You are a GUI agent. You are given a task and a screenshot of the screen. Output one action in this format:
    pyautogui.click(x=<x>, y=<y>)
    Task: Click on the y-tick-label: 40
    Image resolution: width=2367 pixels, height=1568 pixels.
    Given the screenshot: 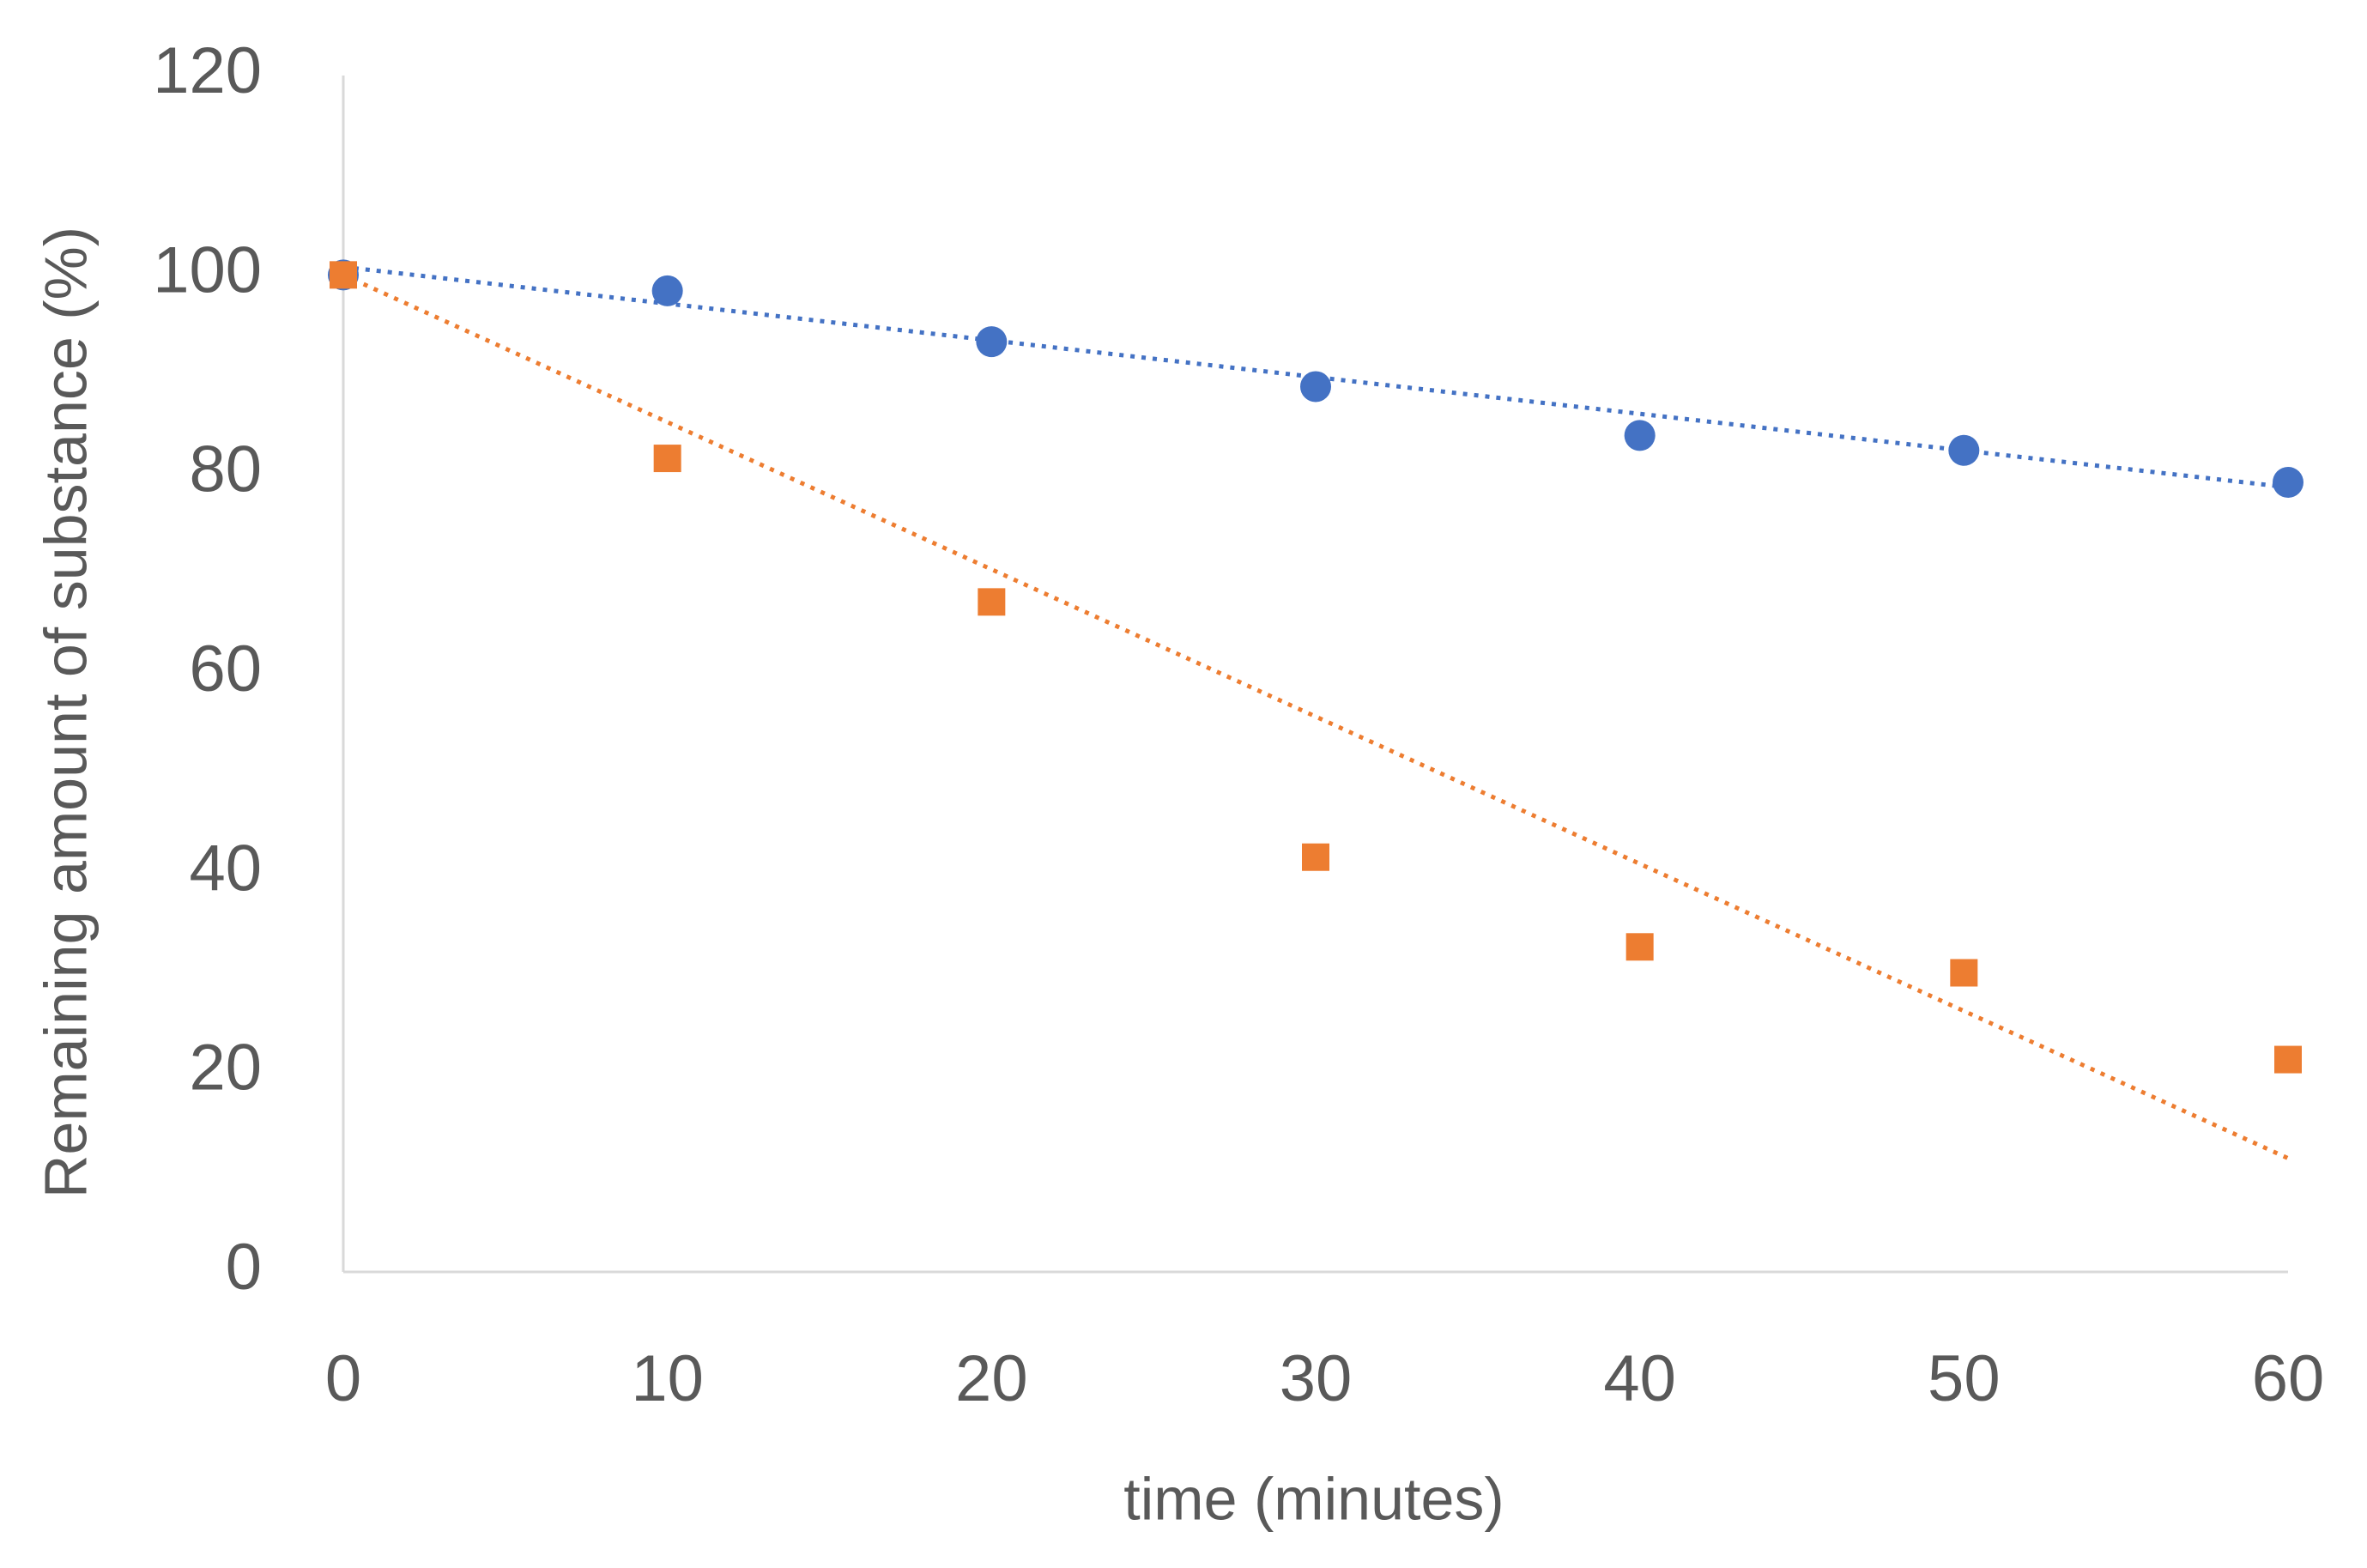 What is the action you would take?
    pyautogui.click(x=225, y=868)
    